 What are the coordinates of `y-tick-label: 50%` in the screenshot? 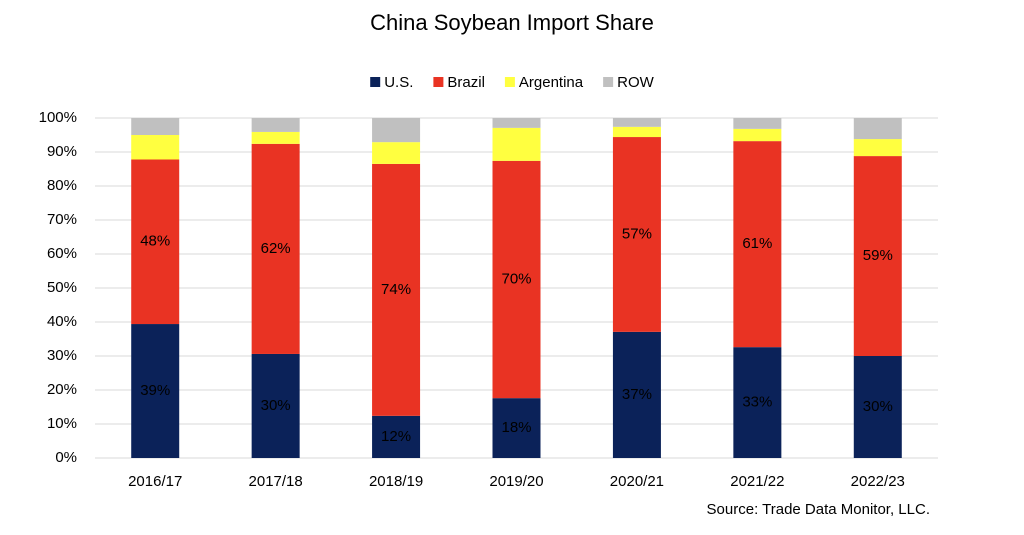 It's located at (62, 287).